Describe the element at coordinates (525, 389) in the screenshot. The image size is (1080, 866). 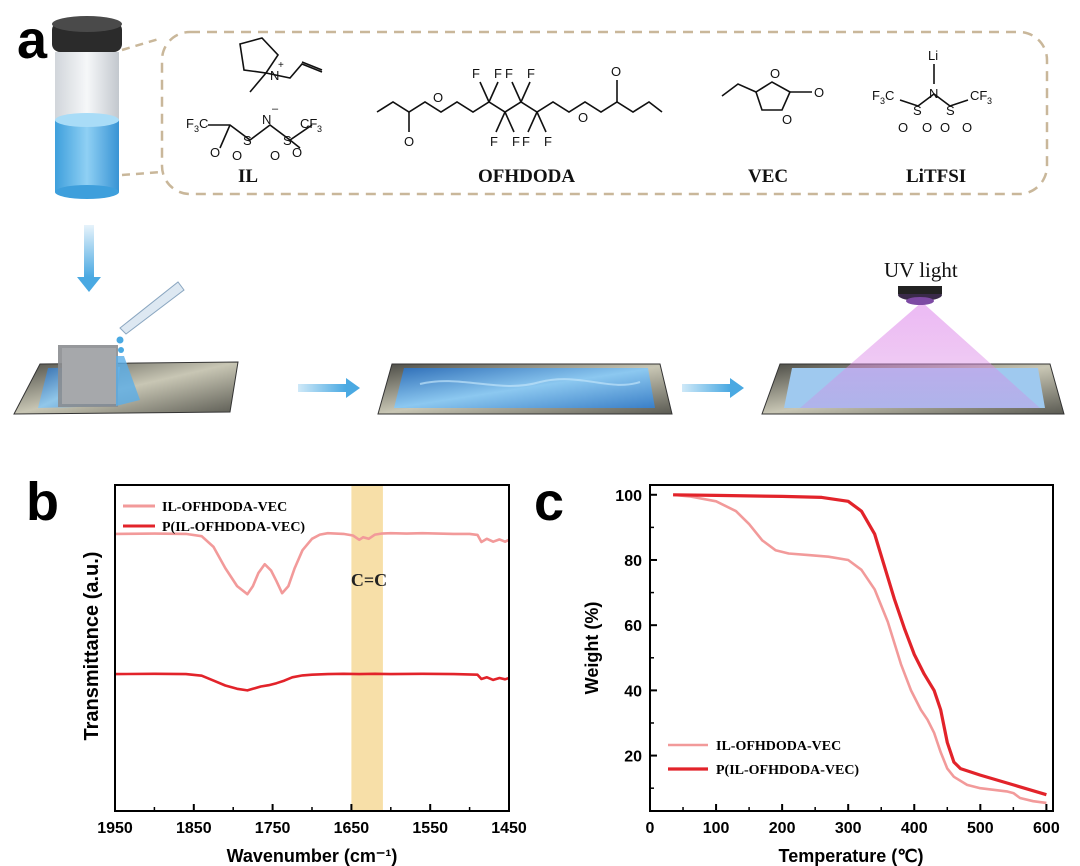
I see `film-plate` at that location.